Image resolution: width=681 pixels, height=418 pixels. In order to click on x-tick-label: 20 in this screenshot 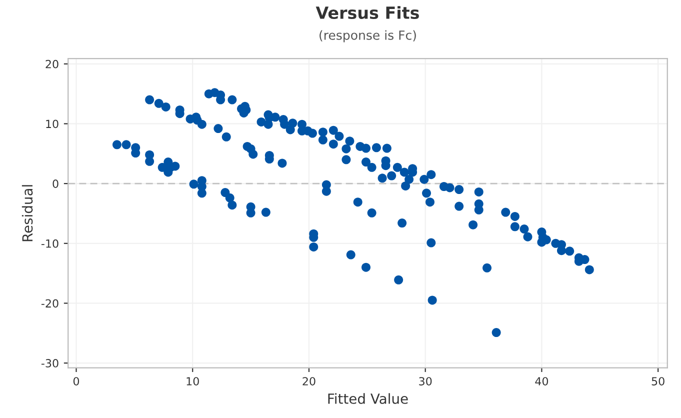, I will do `click(309, 381)`.